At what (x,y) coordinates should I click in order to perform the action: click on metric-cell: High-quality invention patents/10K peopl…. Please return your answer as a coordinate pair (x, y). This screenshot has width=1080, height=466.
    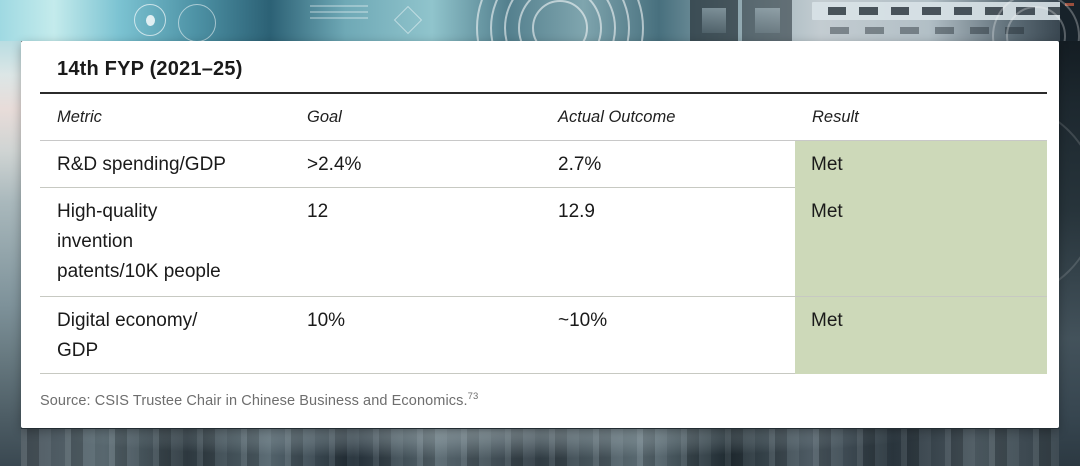
    Looking at the image, I should click on (165, 242).